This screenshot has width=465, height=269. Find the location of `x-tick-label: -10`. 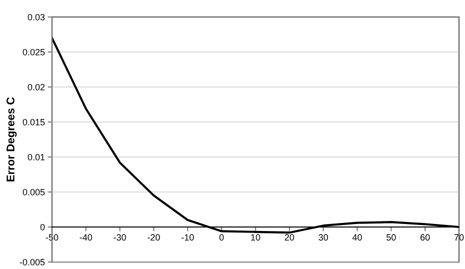

x-tick-label: -10 is located at coordinates (188, 237).